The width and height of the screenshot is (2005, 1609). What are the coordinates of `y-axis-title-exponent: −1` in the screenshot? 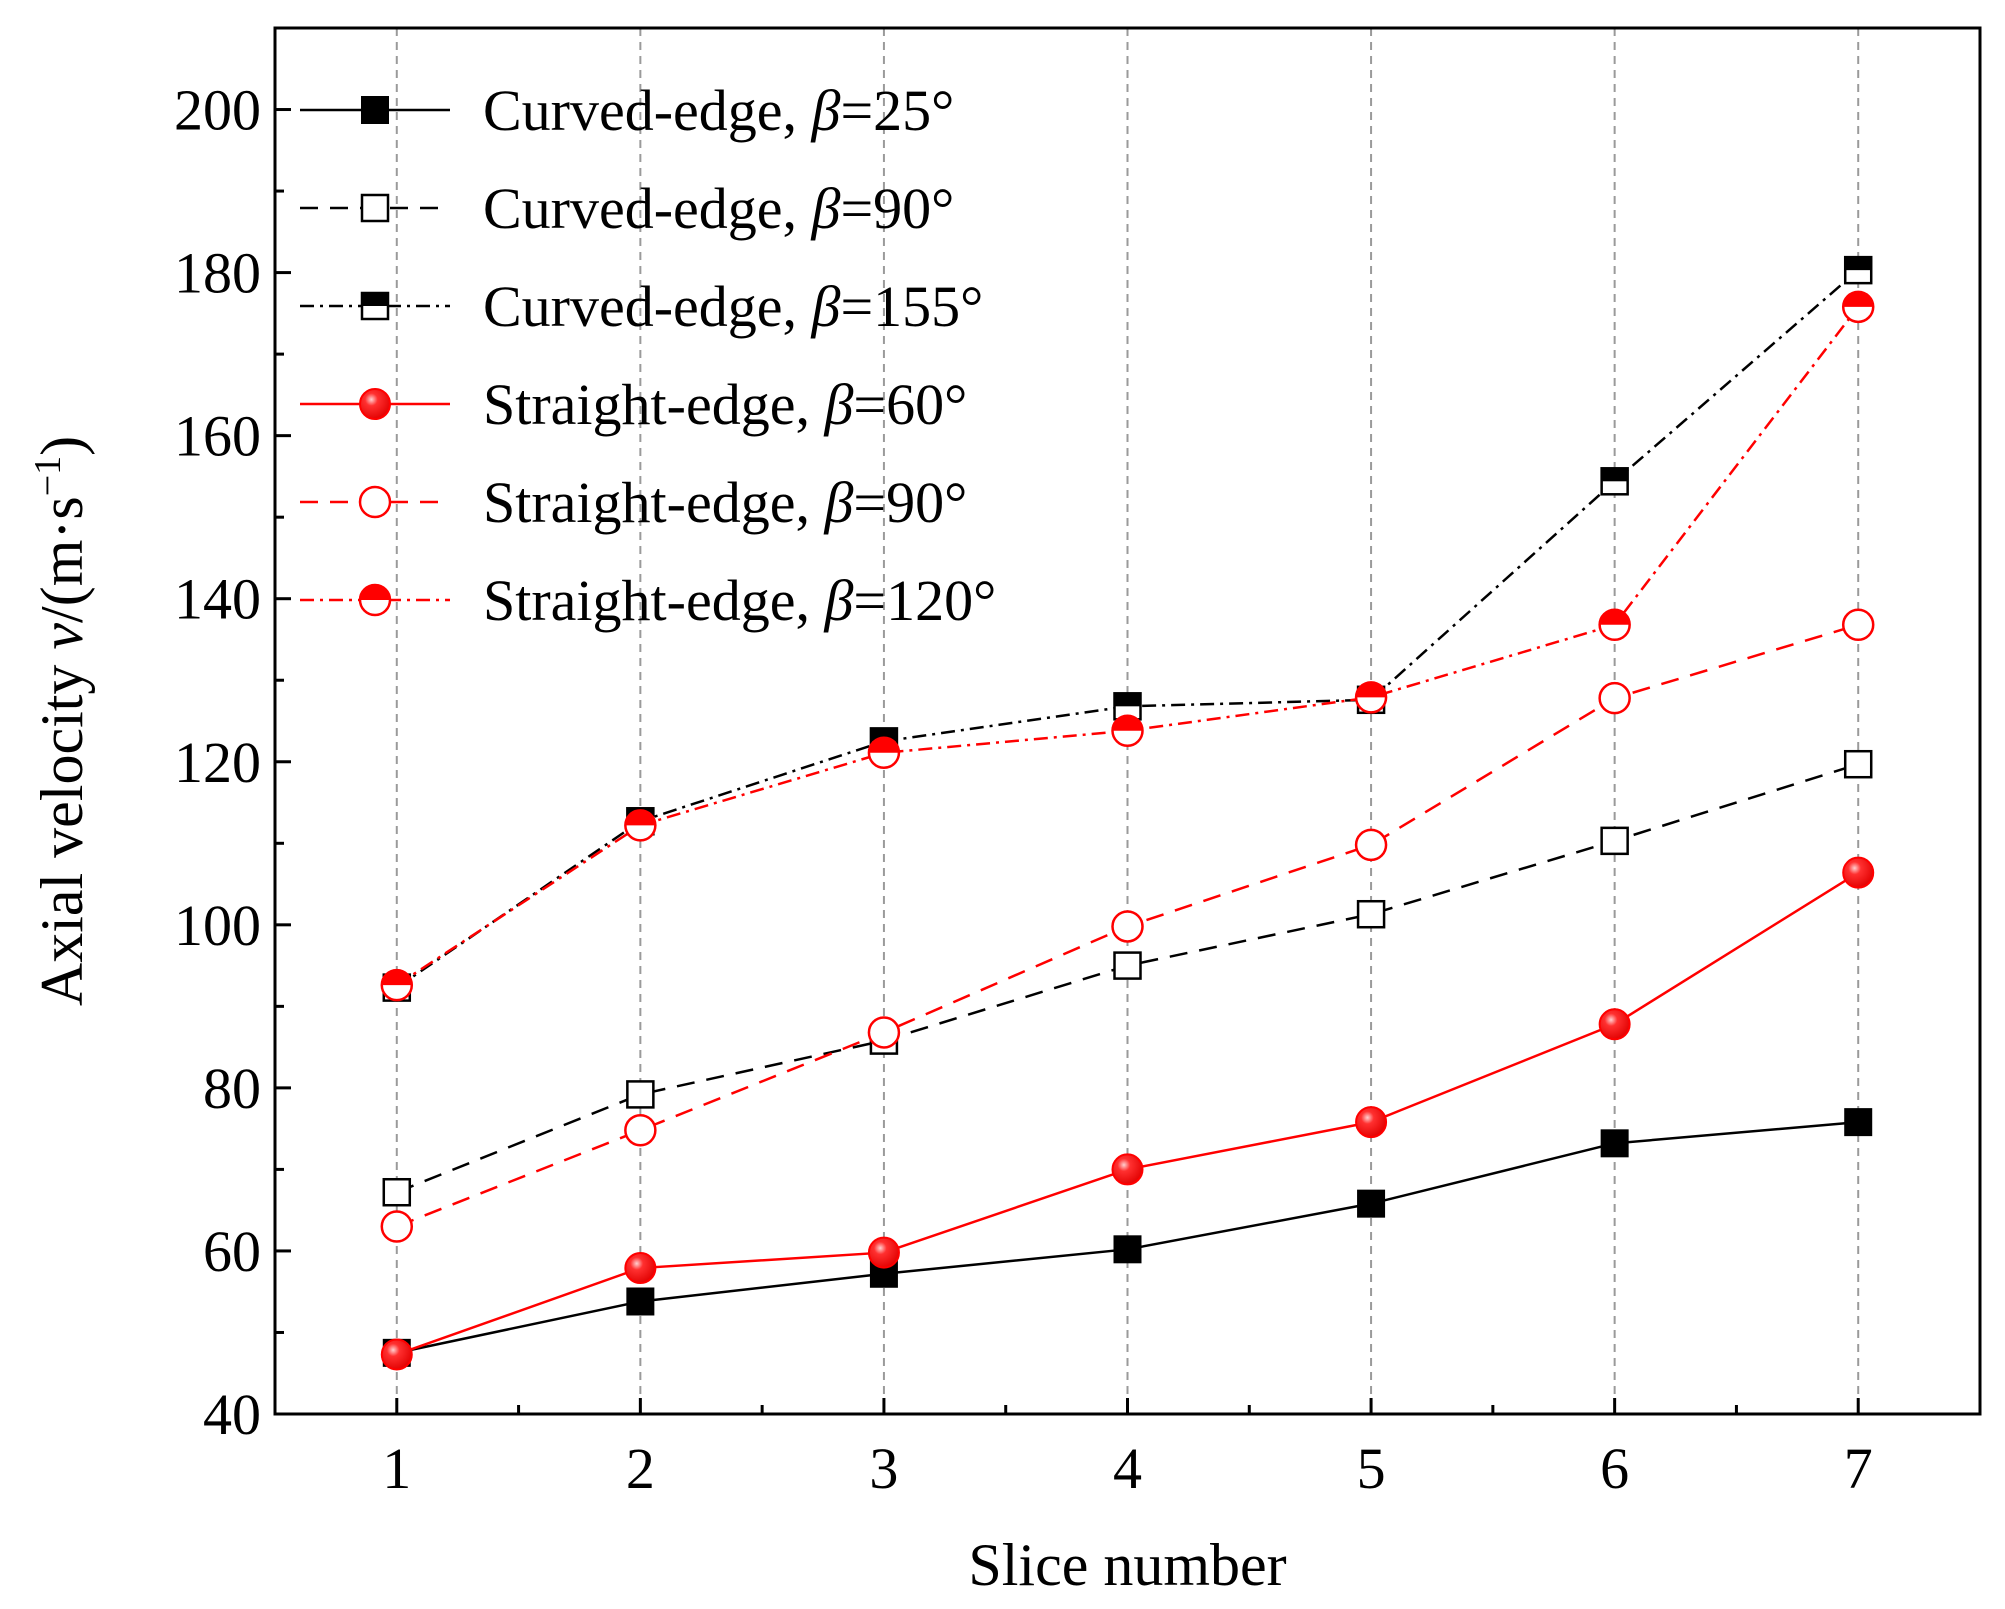 It's located at (48, 476).